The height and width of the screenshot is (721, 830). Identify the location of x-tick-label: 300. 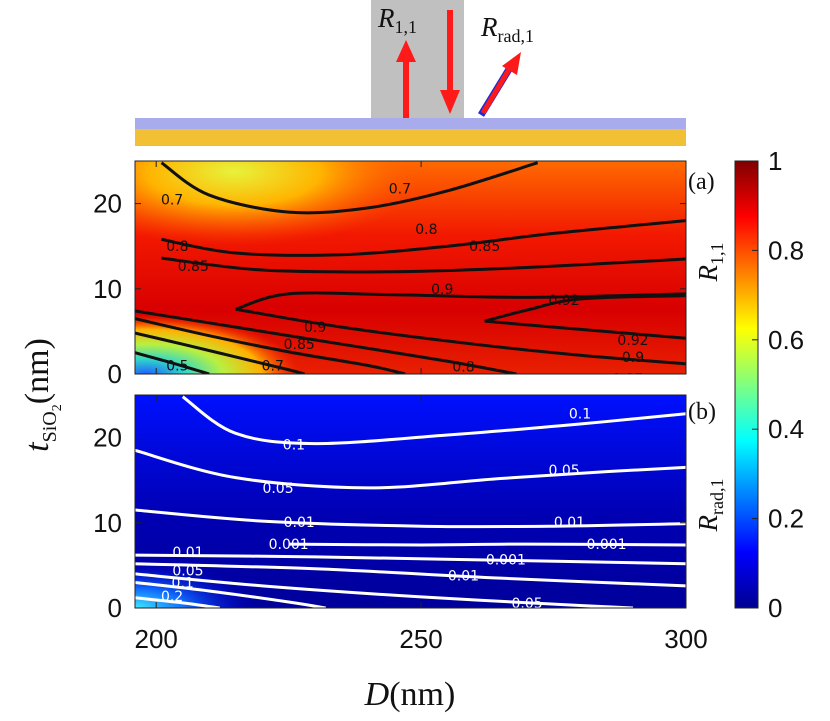
(685, 639).